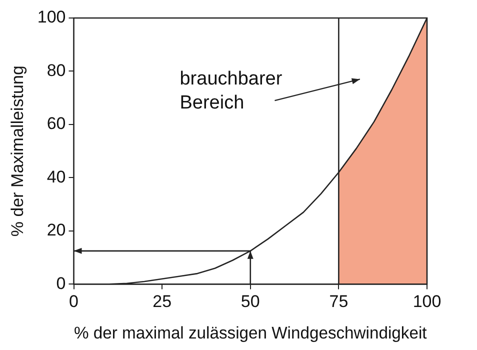 The image size is (477, 350). What do you see at coordinates (338, 302) in the screenshot?
I see `x-tick-label: 75` at bounding box center [338, 302].